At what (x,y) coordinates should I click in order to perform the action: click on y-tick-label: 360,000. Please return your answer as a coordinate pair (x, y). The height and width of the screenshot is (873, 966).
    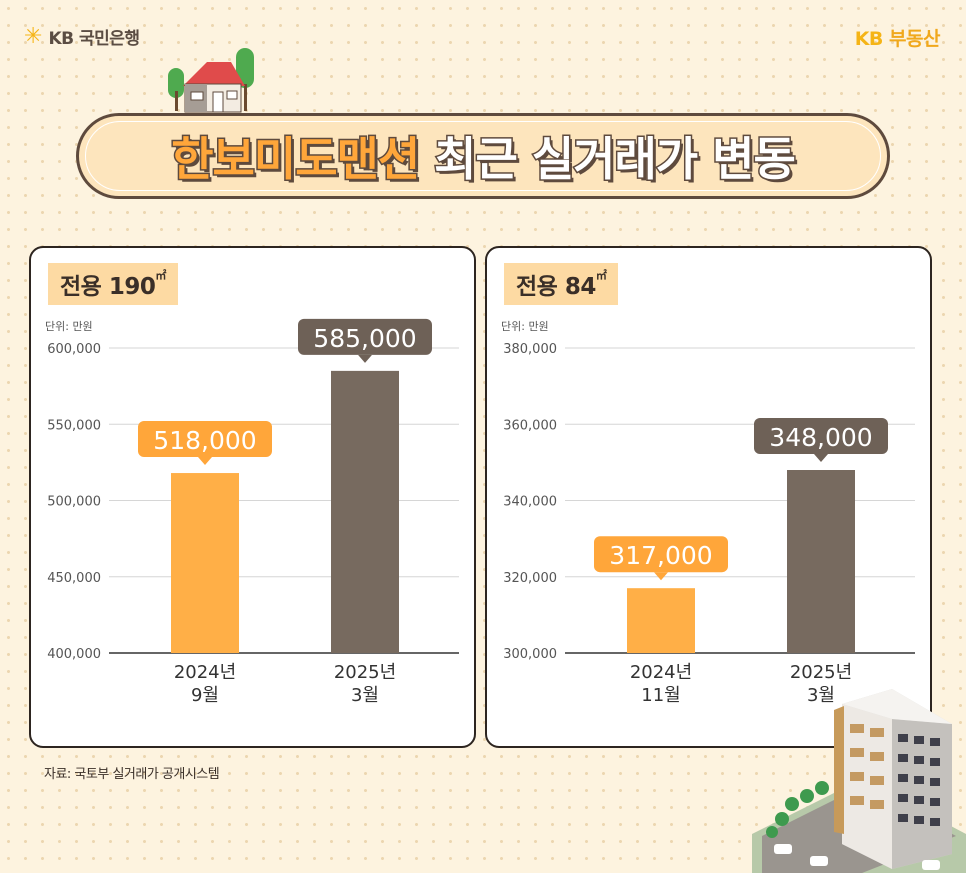
    Looking at the image, I should click on (530, 425).